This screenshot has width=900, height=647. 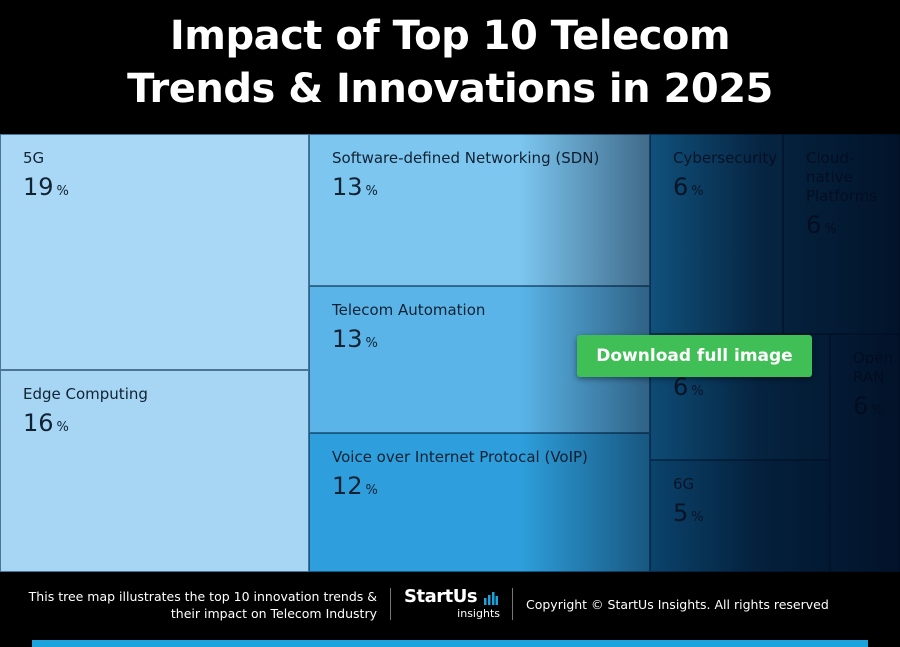 I want to click on title-line-2: Trends & Innovations in 2025, so click(x=450, y=89).